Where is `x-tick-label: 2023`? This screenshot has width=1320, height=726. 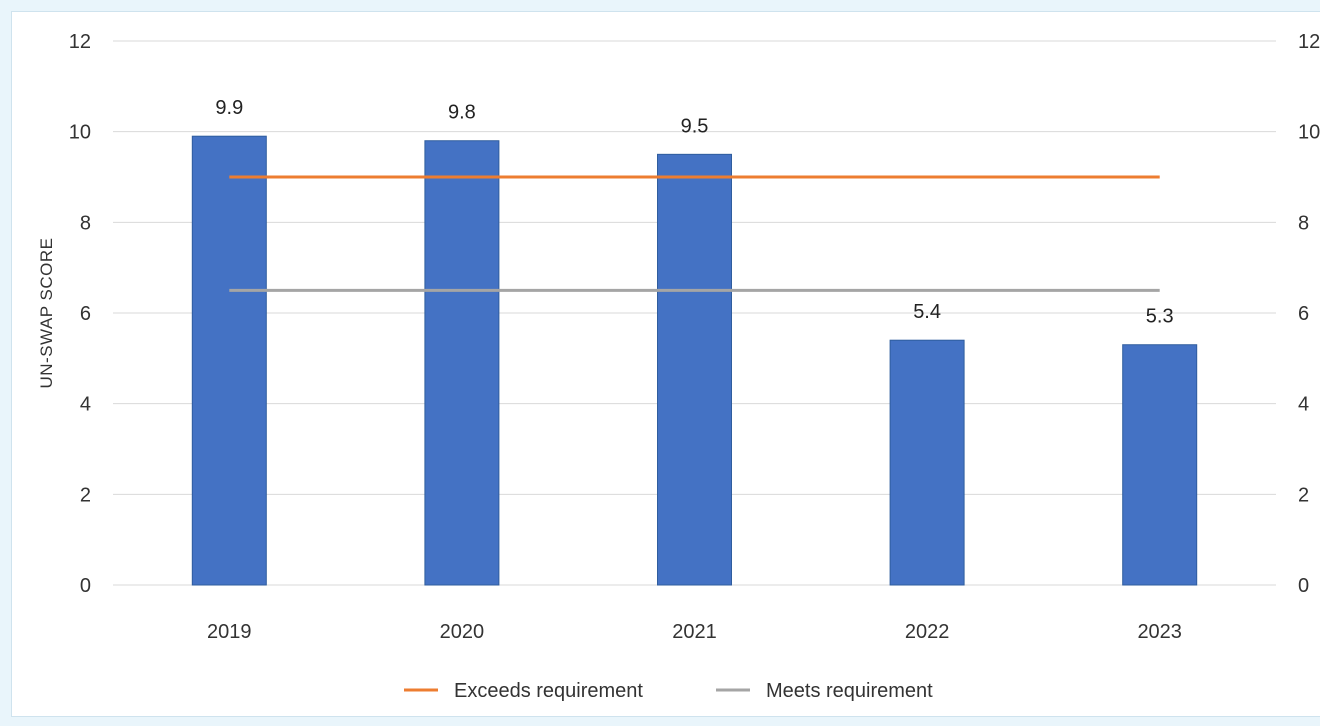 x-tick-label: 2023 is located at coordinates (1159, 632).